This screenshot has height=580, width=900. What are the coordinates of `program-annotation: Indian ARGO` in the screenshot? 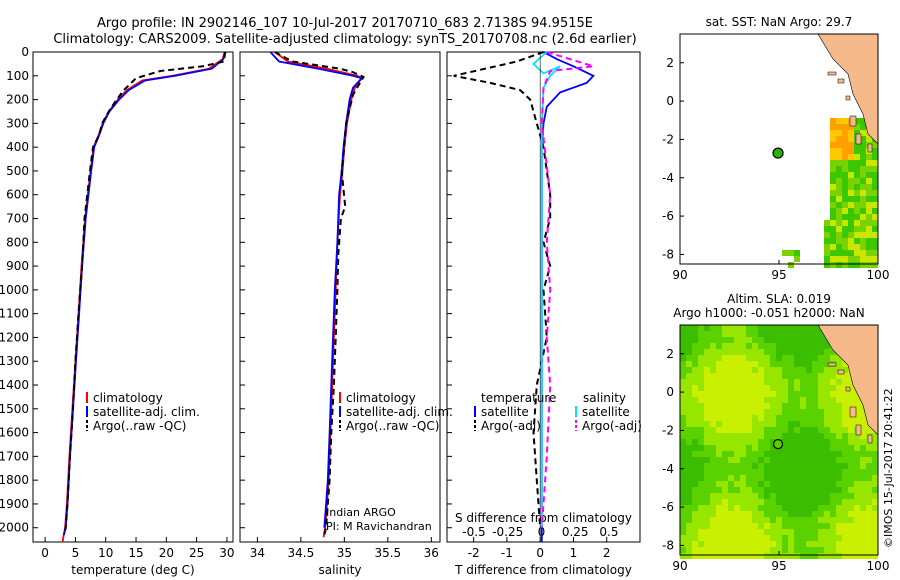 It's located at (361, 512).